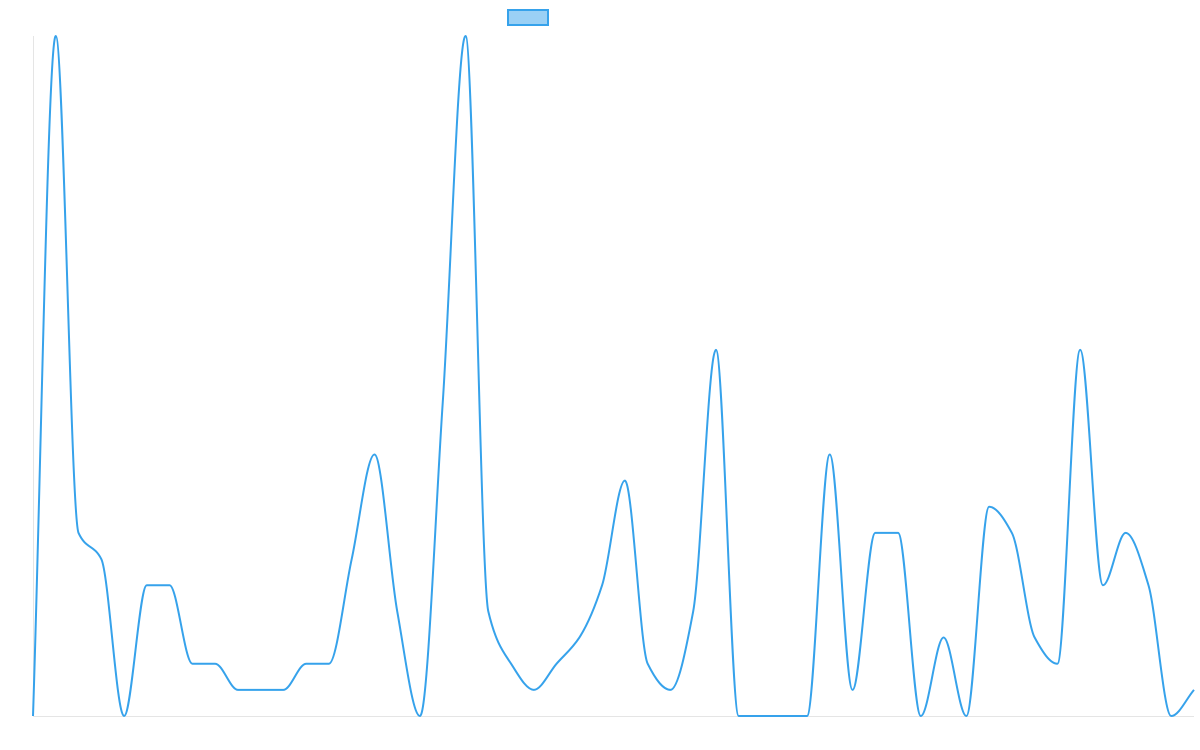  Describe the element at coordinates (528, 17) in the screenshot. I see `legend-swatch` at that location.